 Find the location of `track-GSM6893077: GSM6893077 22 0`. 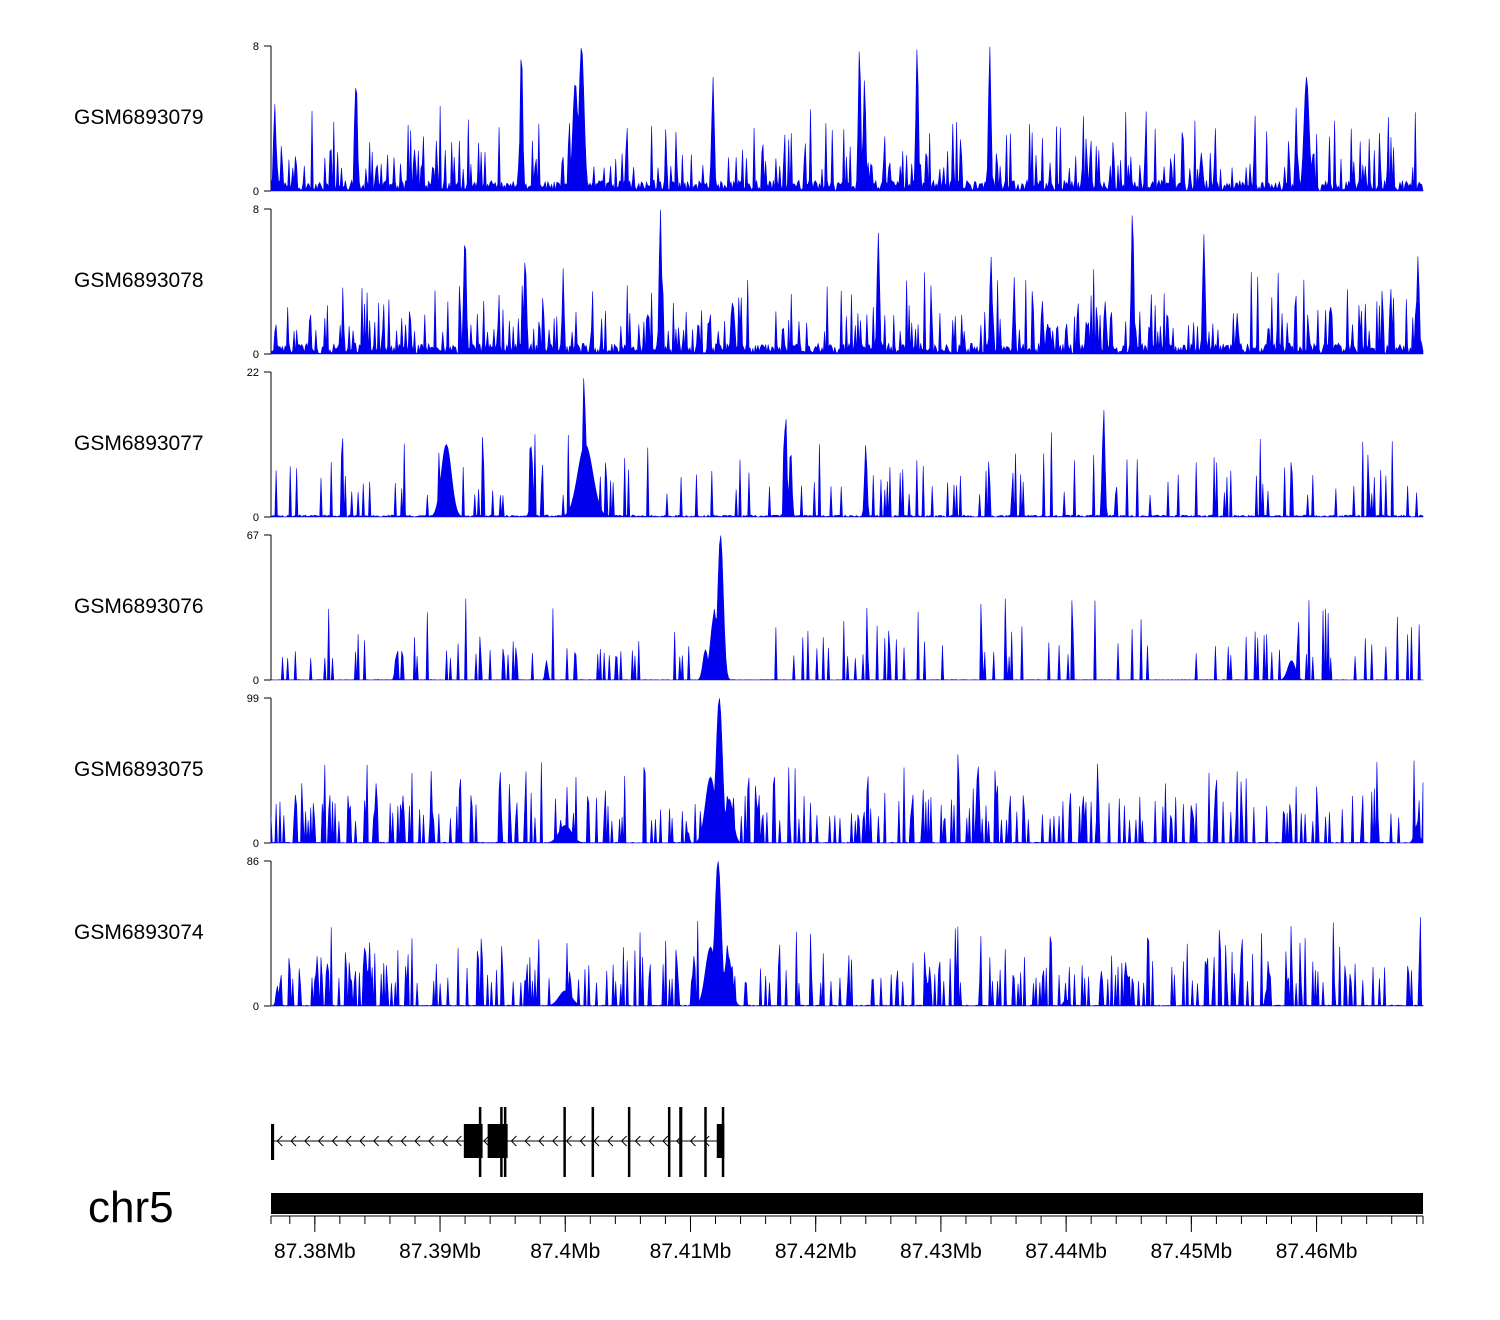

track-GSM6893077: GSM6893077 22 0 is located at coordinates (749, 445).